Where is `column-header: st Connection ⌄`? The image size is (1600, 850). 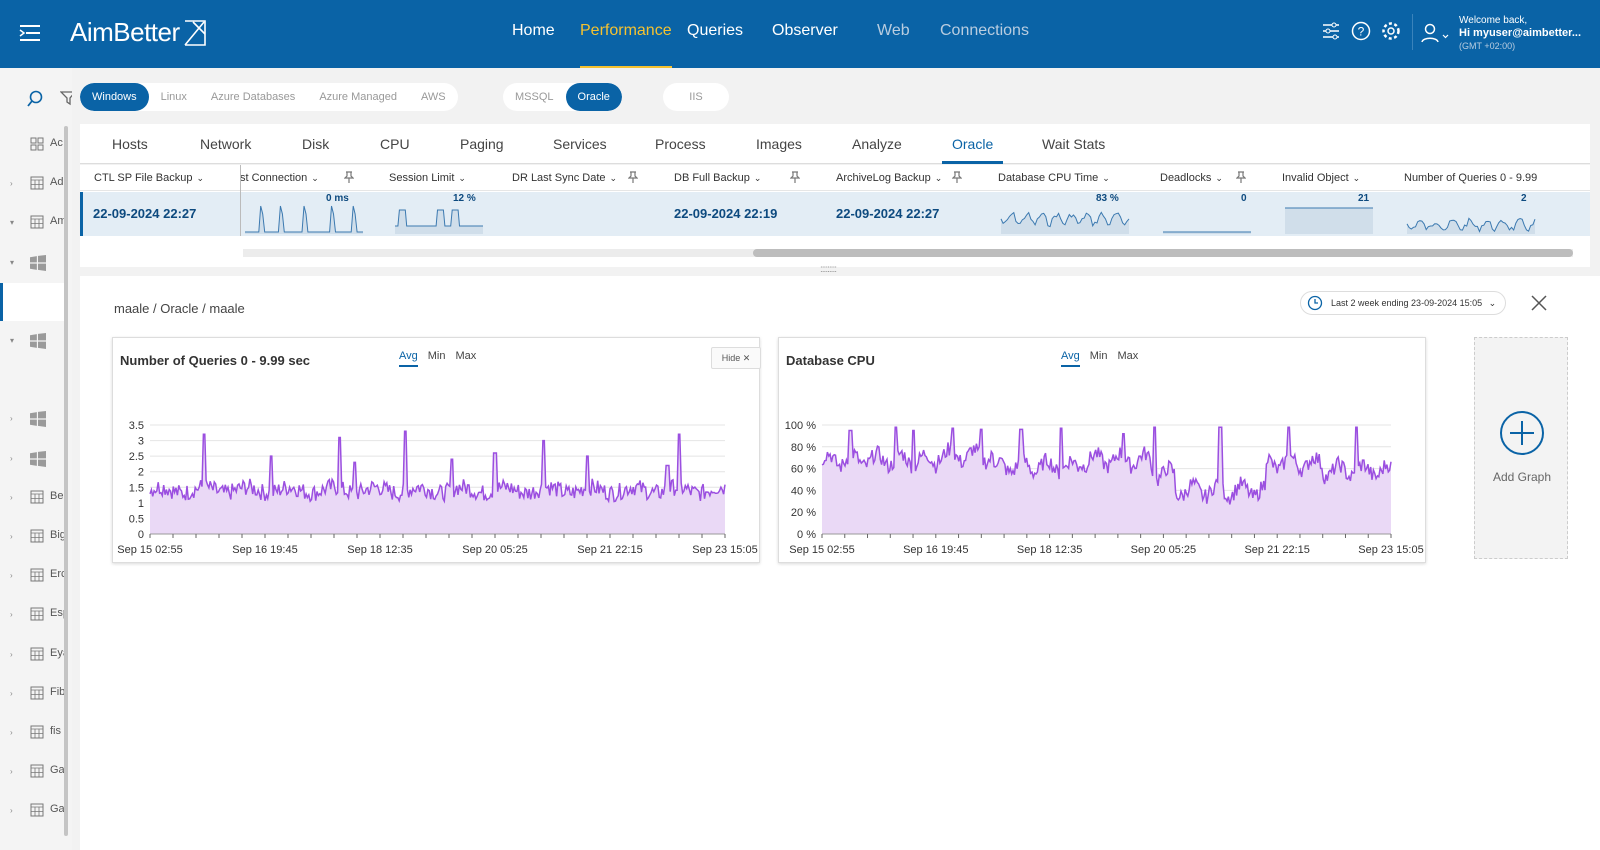 column-header: st Connection ⌄ is located at coordinates (279, 178).